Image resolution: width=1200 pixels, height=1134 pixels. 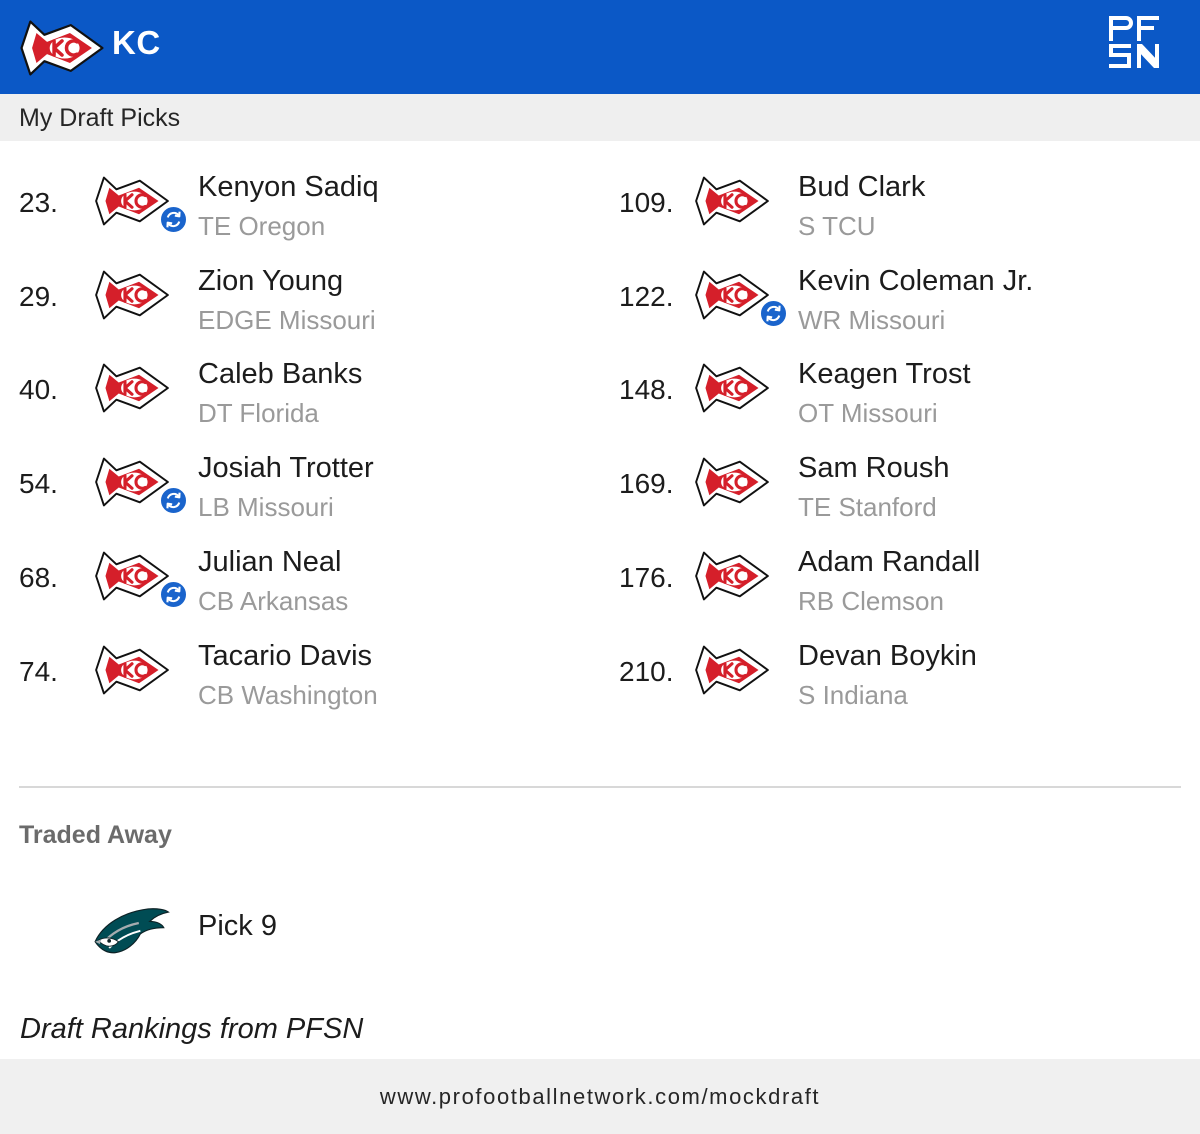 I want to click on draft-pick-row: 210. Devan Boykin S Indiana, so click(x=899, y=681).